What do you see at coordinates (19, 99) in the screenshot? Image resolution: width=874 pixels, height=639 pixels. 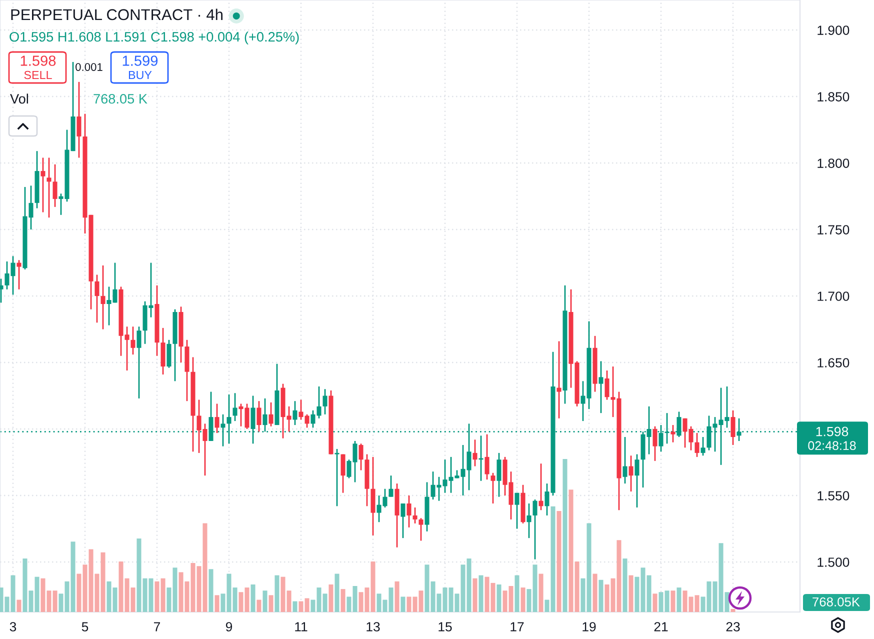 I see `chart-title: Vol` at bounding box center [19, 99].